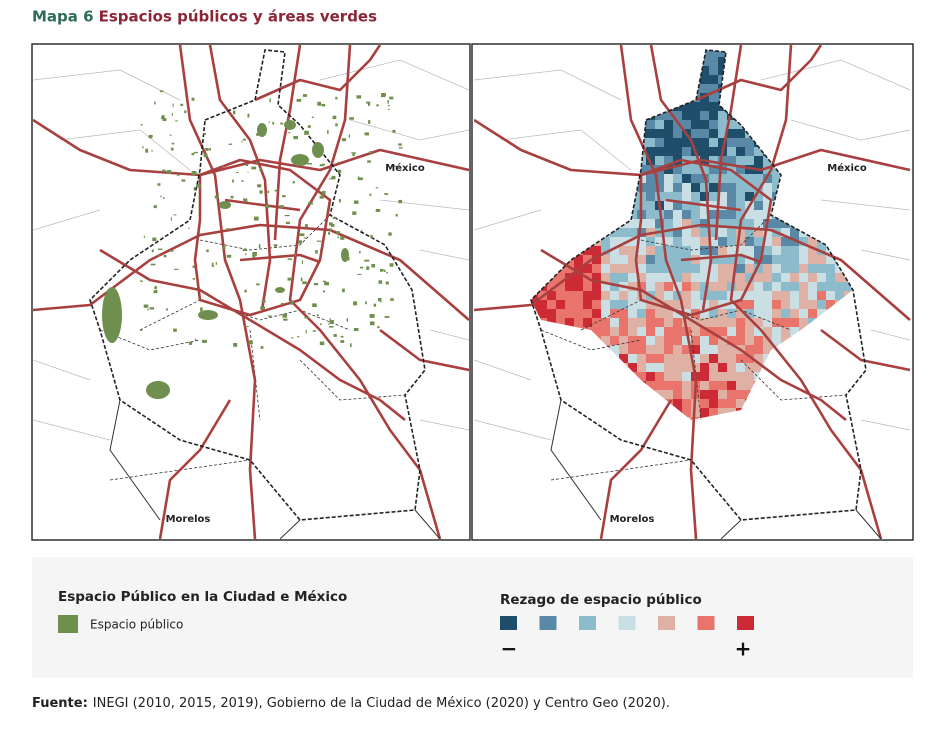  I want to click on legend-title: Espacio Público en la Ciudad e México, so click(202, 597).